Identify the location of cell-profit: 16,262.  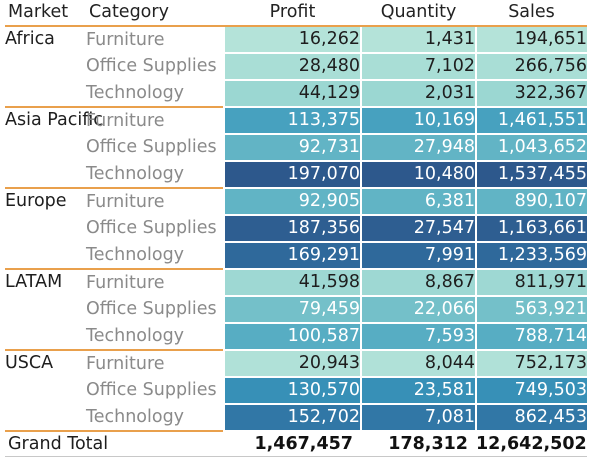
(292, 39).